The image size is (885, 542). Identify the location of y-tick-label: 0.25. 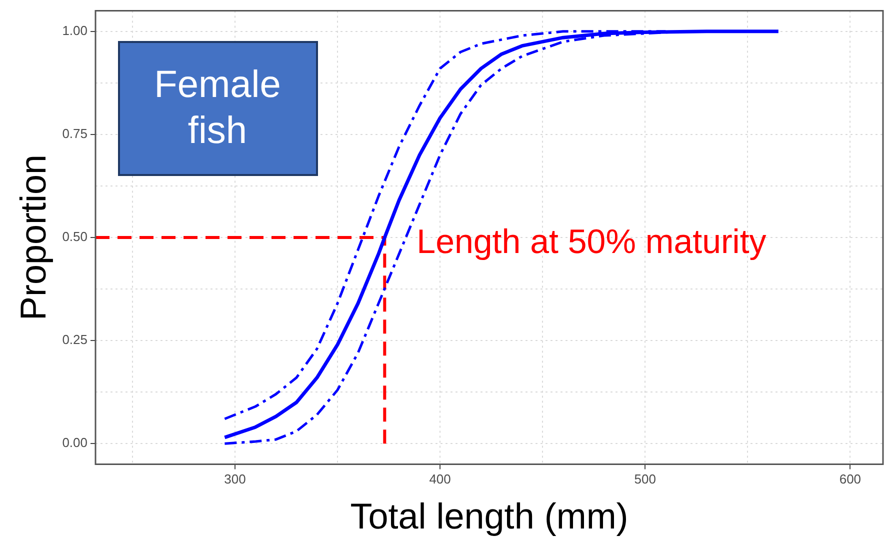
(75, 340).